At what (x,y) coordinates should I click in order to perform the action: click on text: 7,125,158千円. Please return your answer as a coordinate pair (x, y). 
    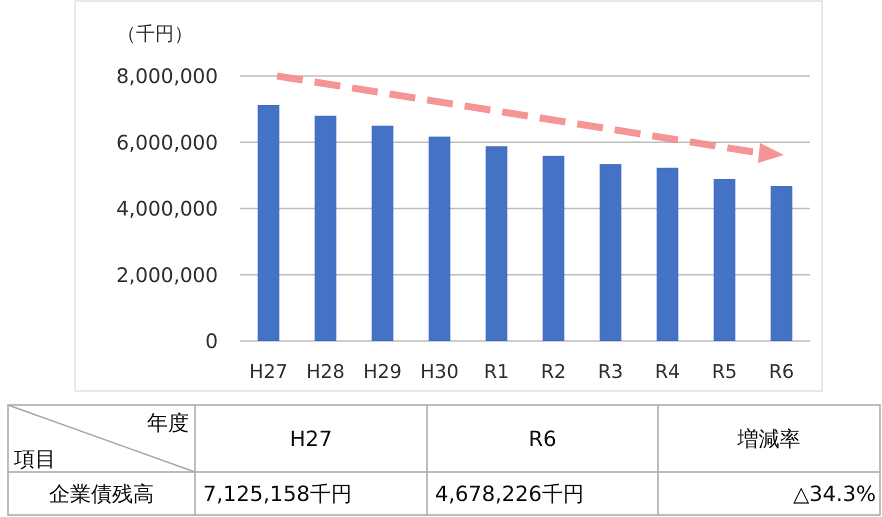
    Looking at the image, I should click on (277, 494).